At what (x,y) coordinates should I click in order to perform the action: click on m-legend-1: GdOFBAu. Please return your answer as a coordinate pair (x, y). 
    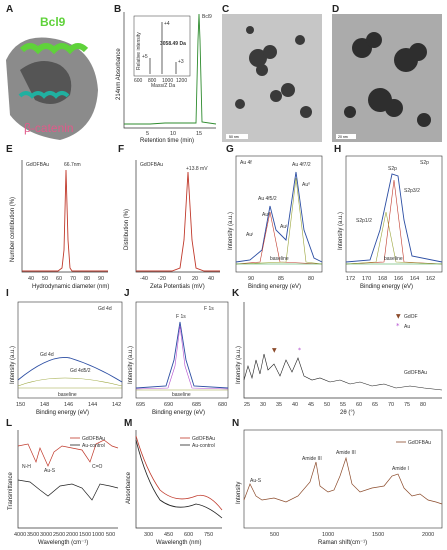
    Looking at the image, I should click on (203, 439).